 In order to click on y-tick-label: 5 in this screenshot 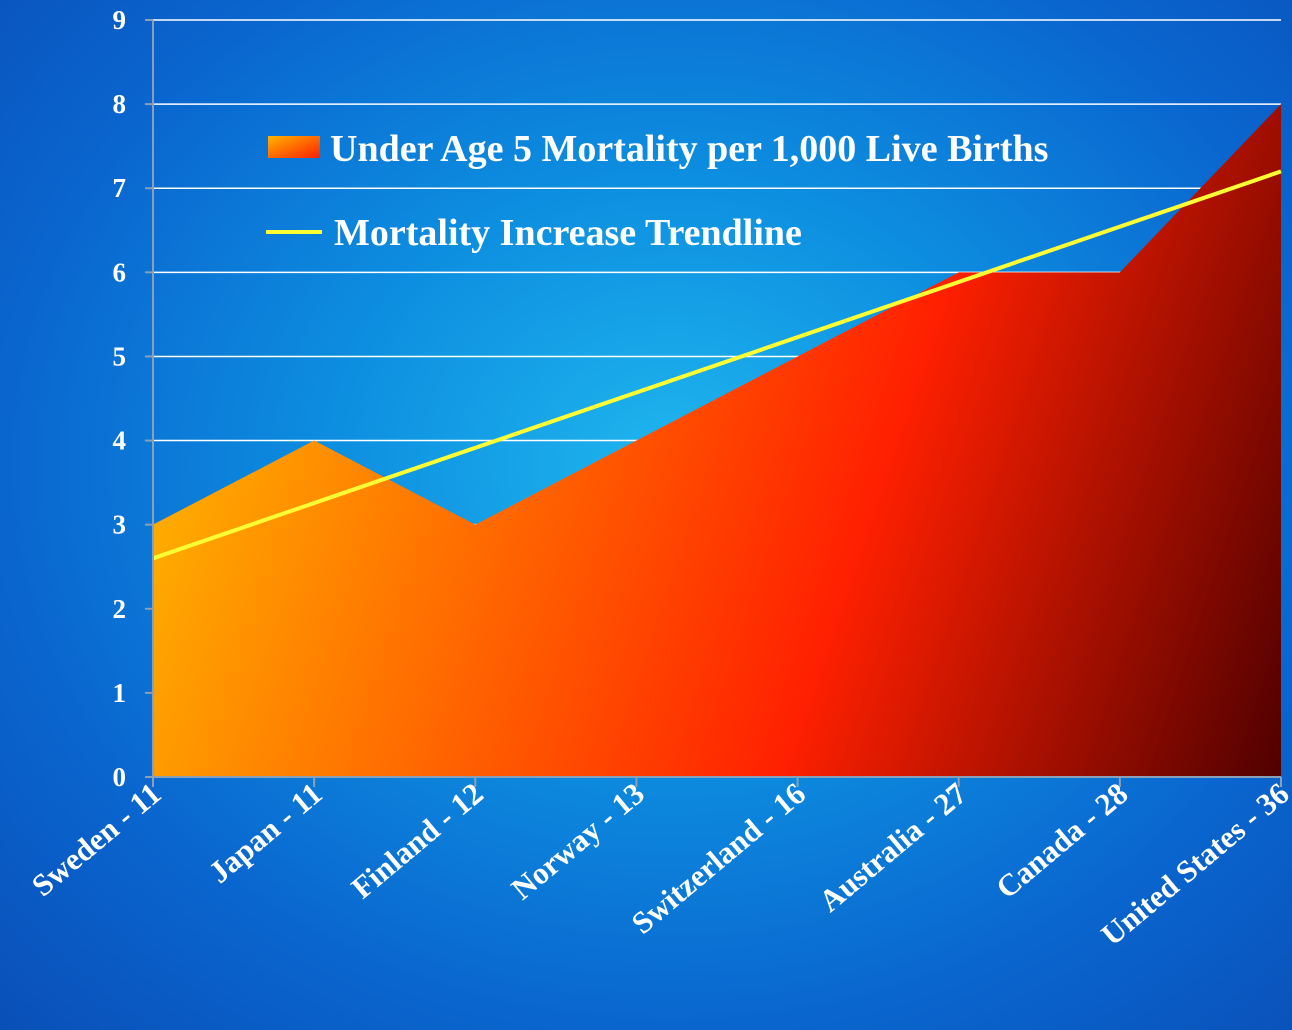, I will do `click(120, 356)`.